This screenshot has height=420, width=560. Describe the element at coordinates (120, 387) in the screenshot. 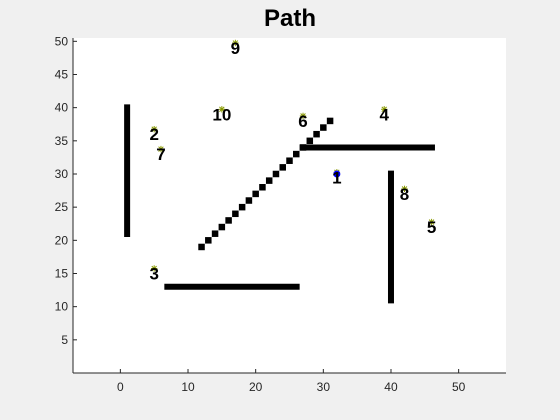

I see `x-tick-label-0: 0` at that location.